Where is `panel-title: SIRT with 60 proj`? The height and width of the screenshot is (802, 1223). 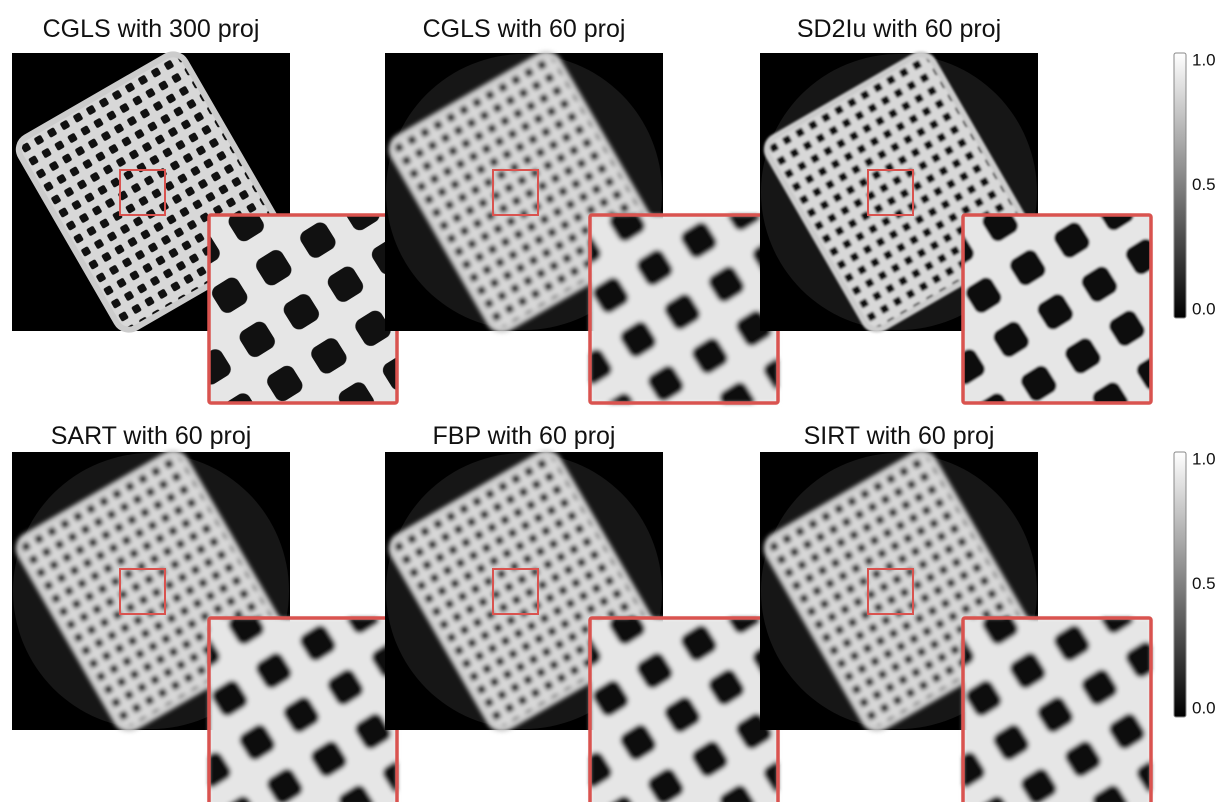 panel-title: SIRT with 60 proj is located at coordinates (899, 436).